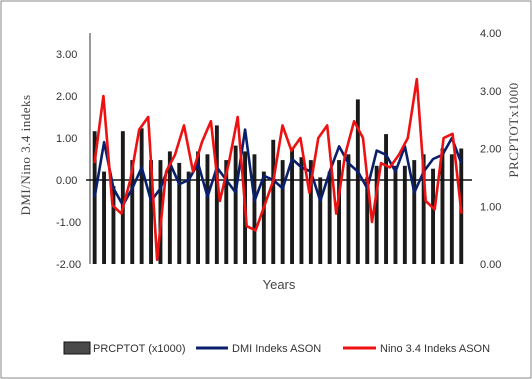 The height and width of the screenshot is (379, 532). What do you see at coordinates (68, 265) in the screenshot?
I see `left-tick-label: -2.00` at bounding box center [68, 265].